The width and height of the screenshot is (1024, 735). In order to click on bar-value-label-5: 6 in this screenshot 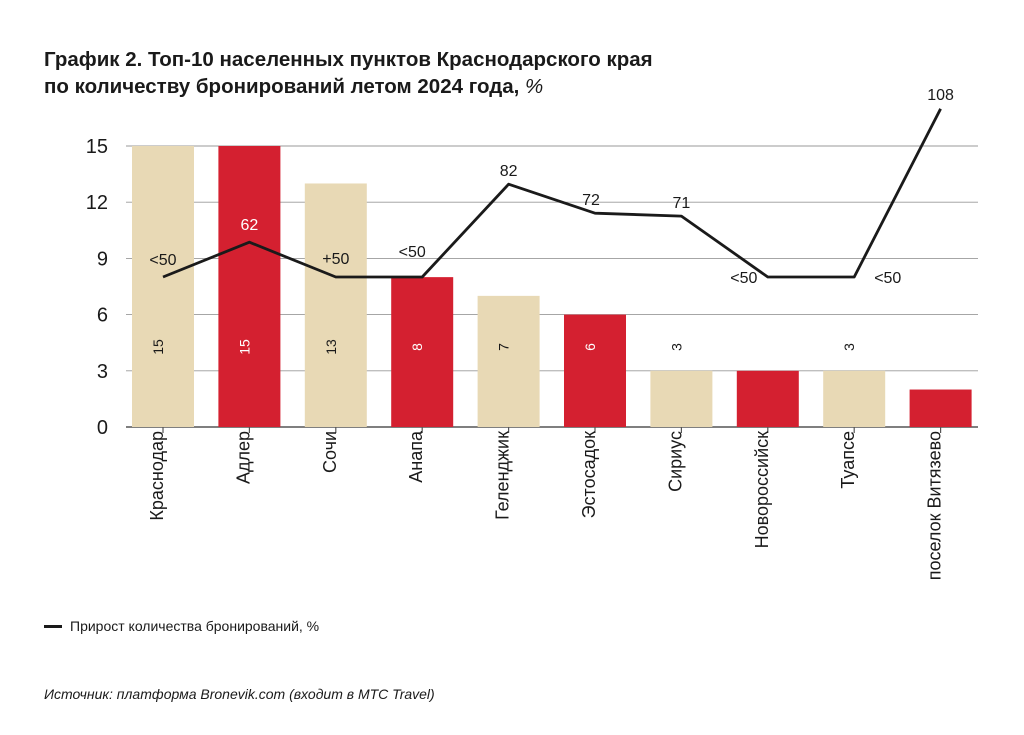, I will do `click(590, 347)`.